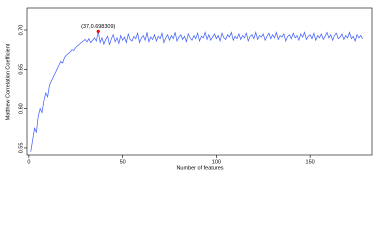 Image resolution: width=378 pixels, height=240 pixels. Describe the element at coordinates (8, 81) in the screenshot. I see `y-axis-label: Matthew Correlation Coefficient` at that location.